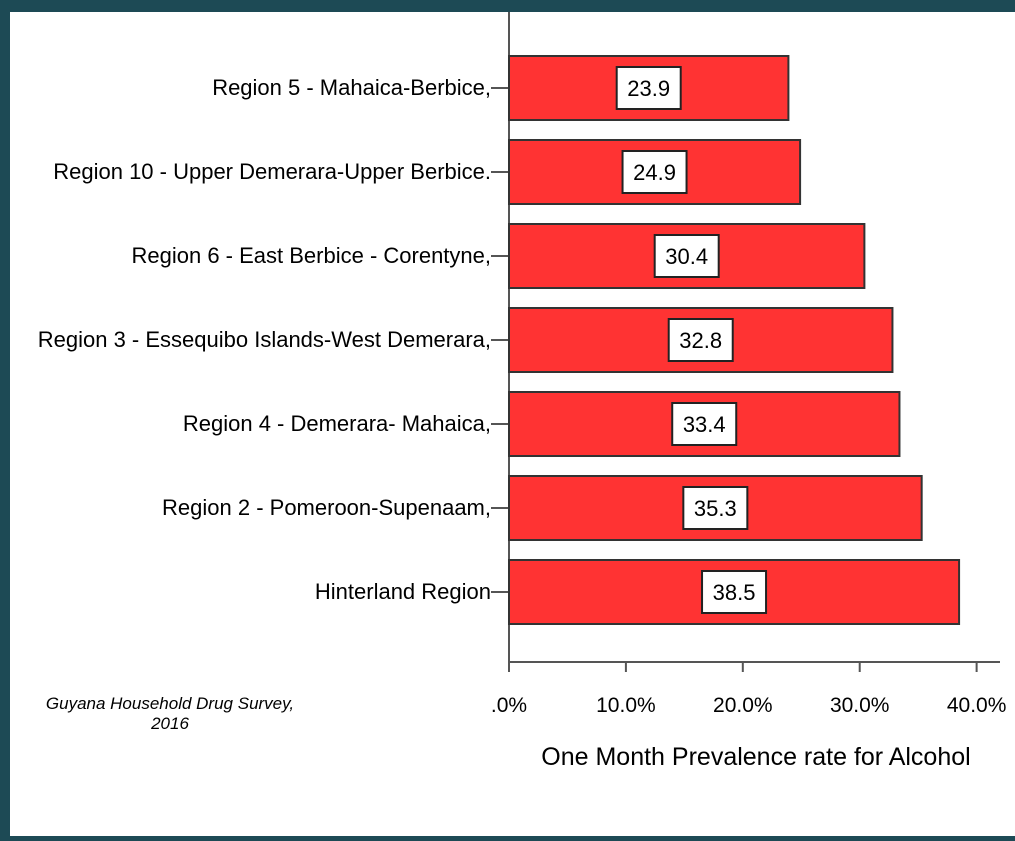 The image size is (1015, 841). I want to click on value-label: 24.9, so click(654, 172).